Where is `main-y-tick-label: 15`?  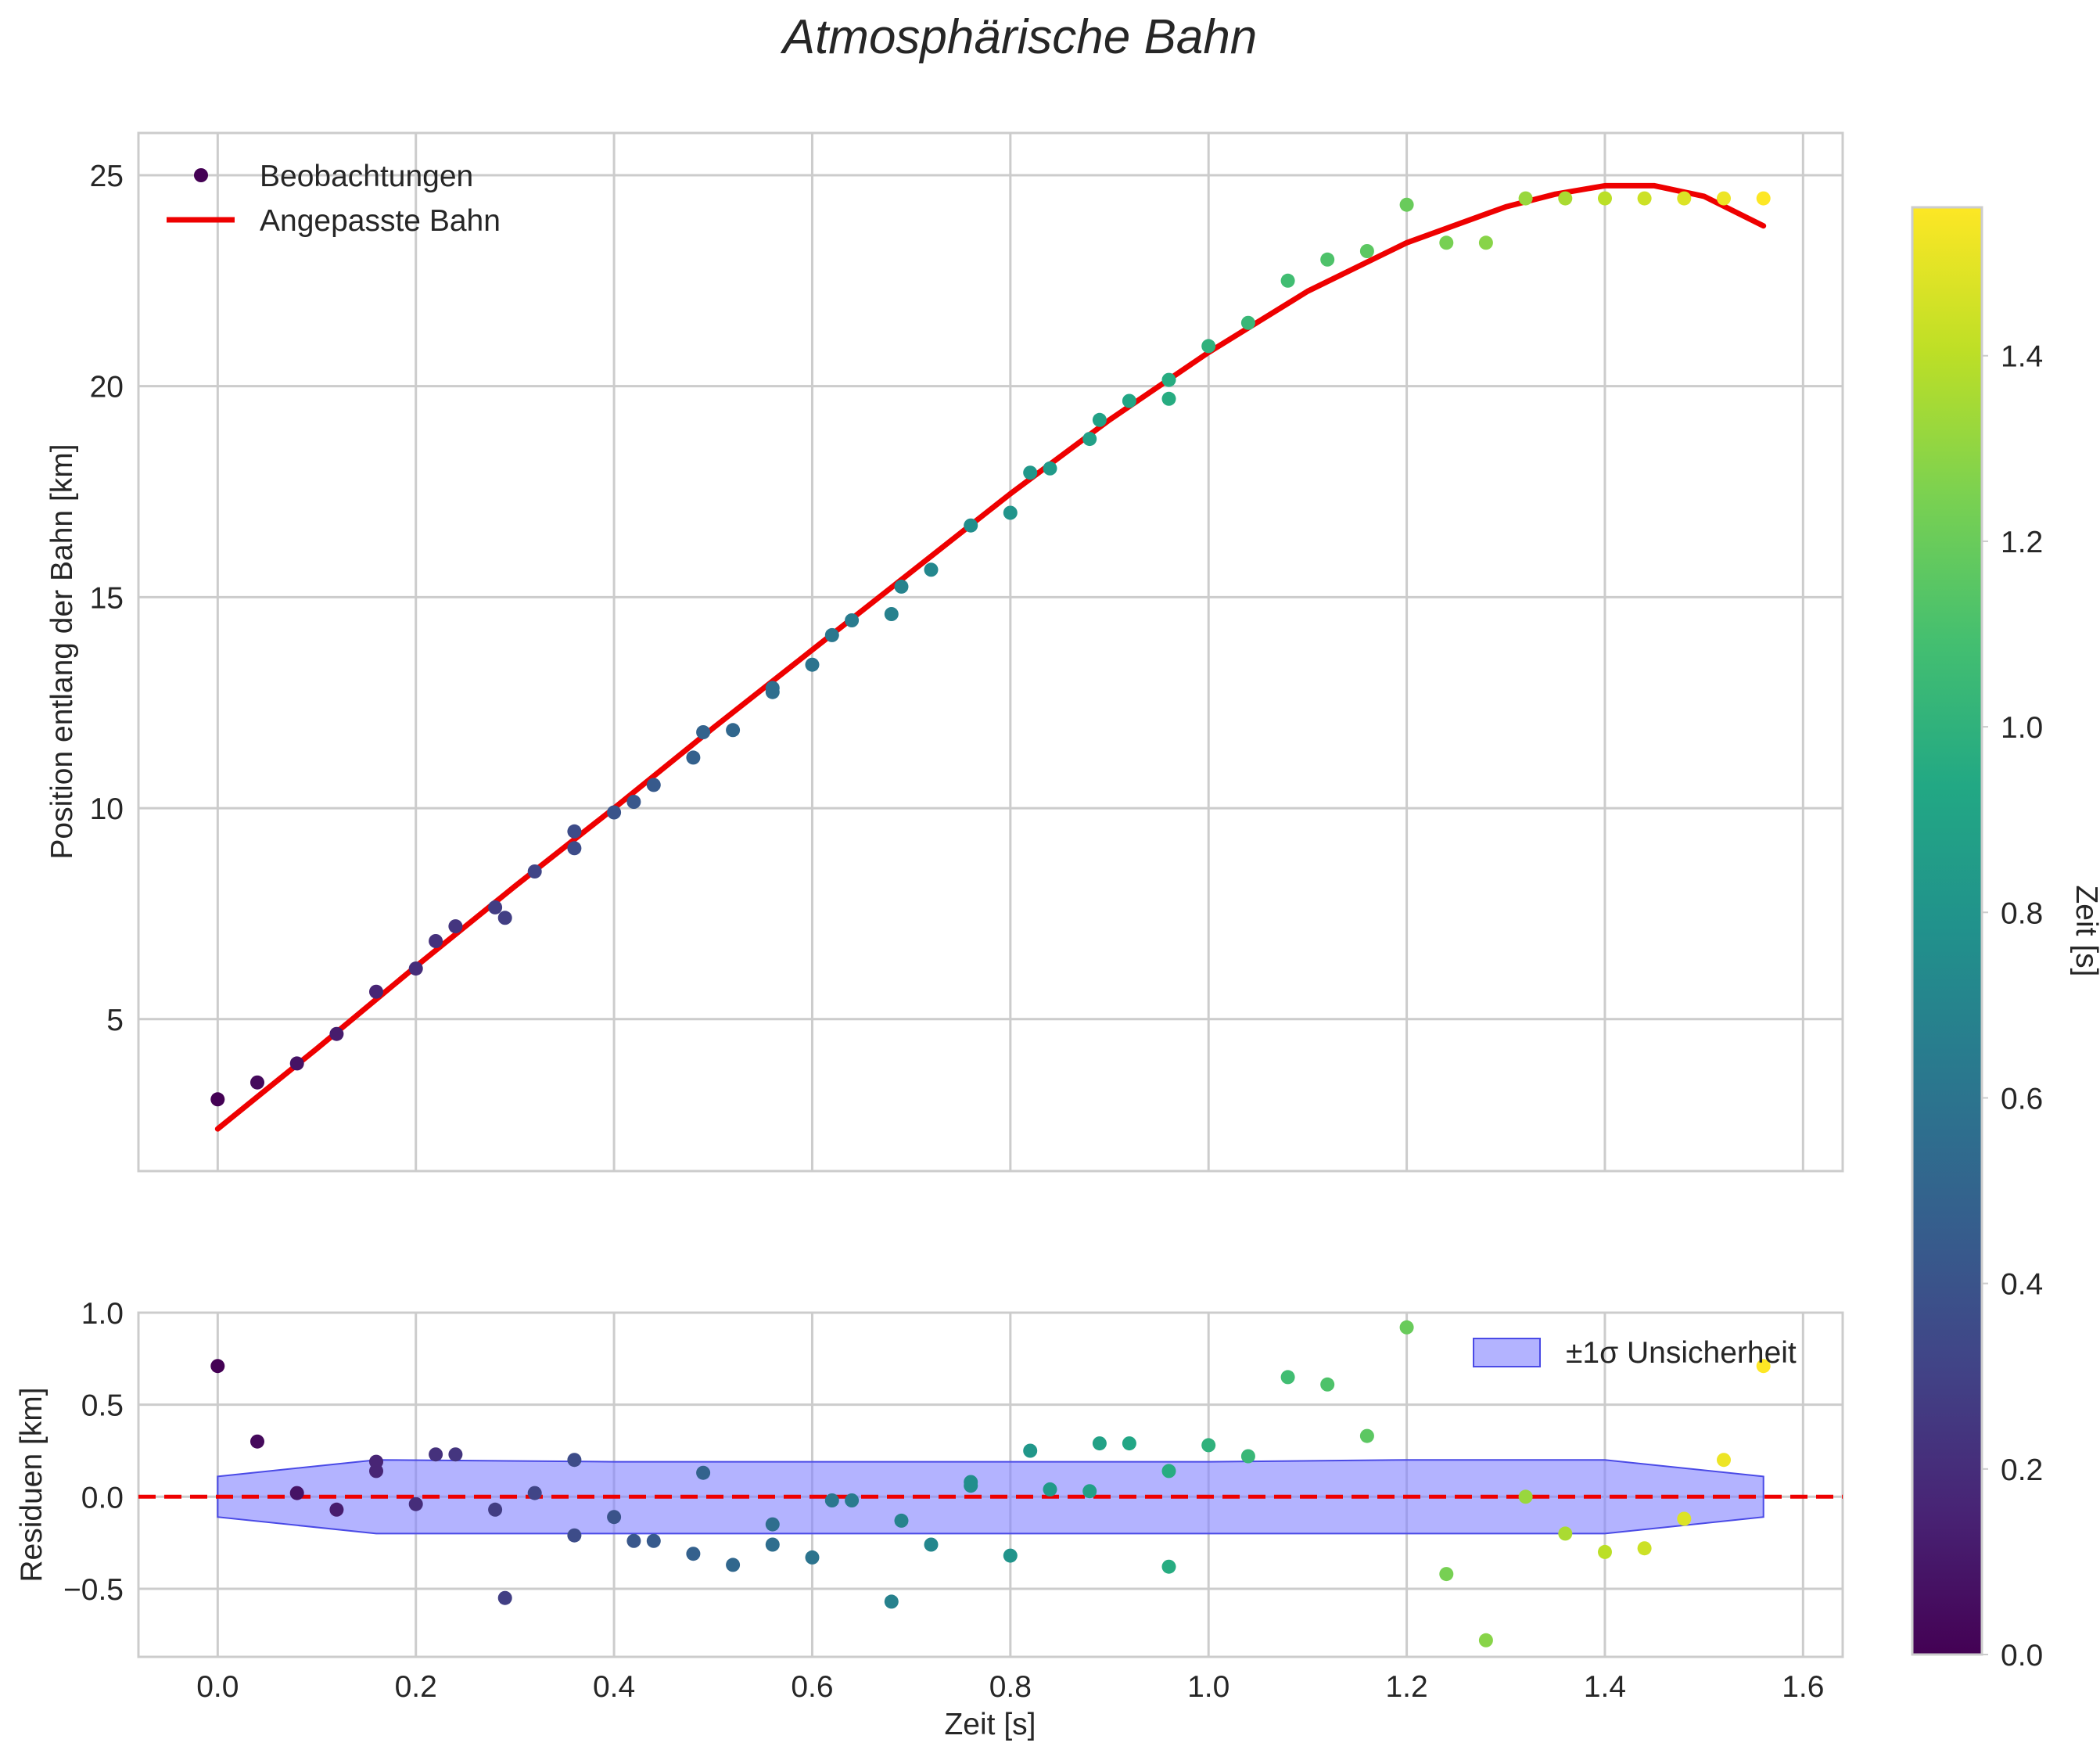 main-y-tick-label: 15 is located at coordinates (107, 598).